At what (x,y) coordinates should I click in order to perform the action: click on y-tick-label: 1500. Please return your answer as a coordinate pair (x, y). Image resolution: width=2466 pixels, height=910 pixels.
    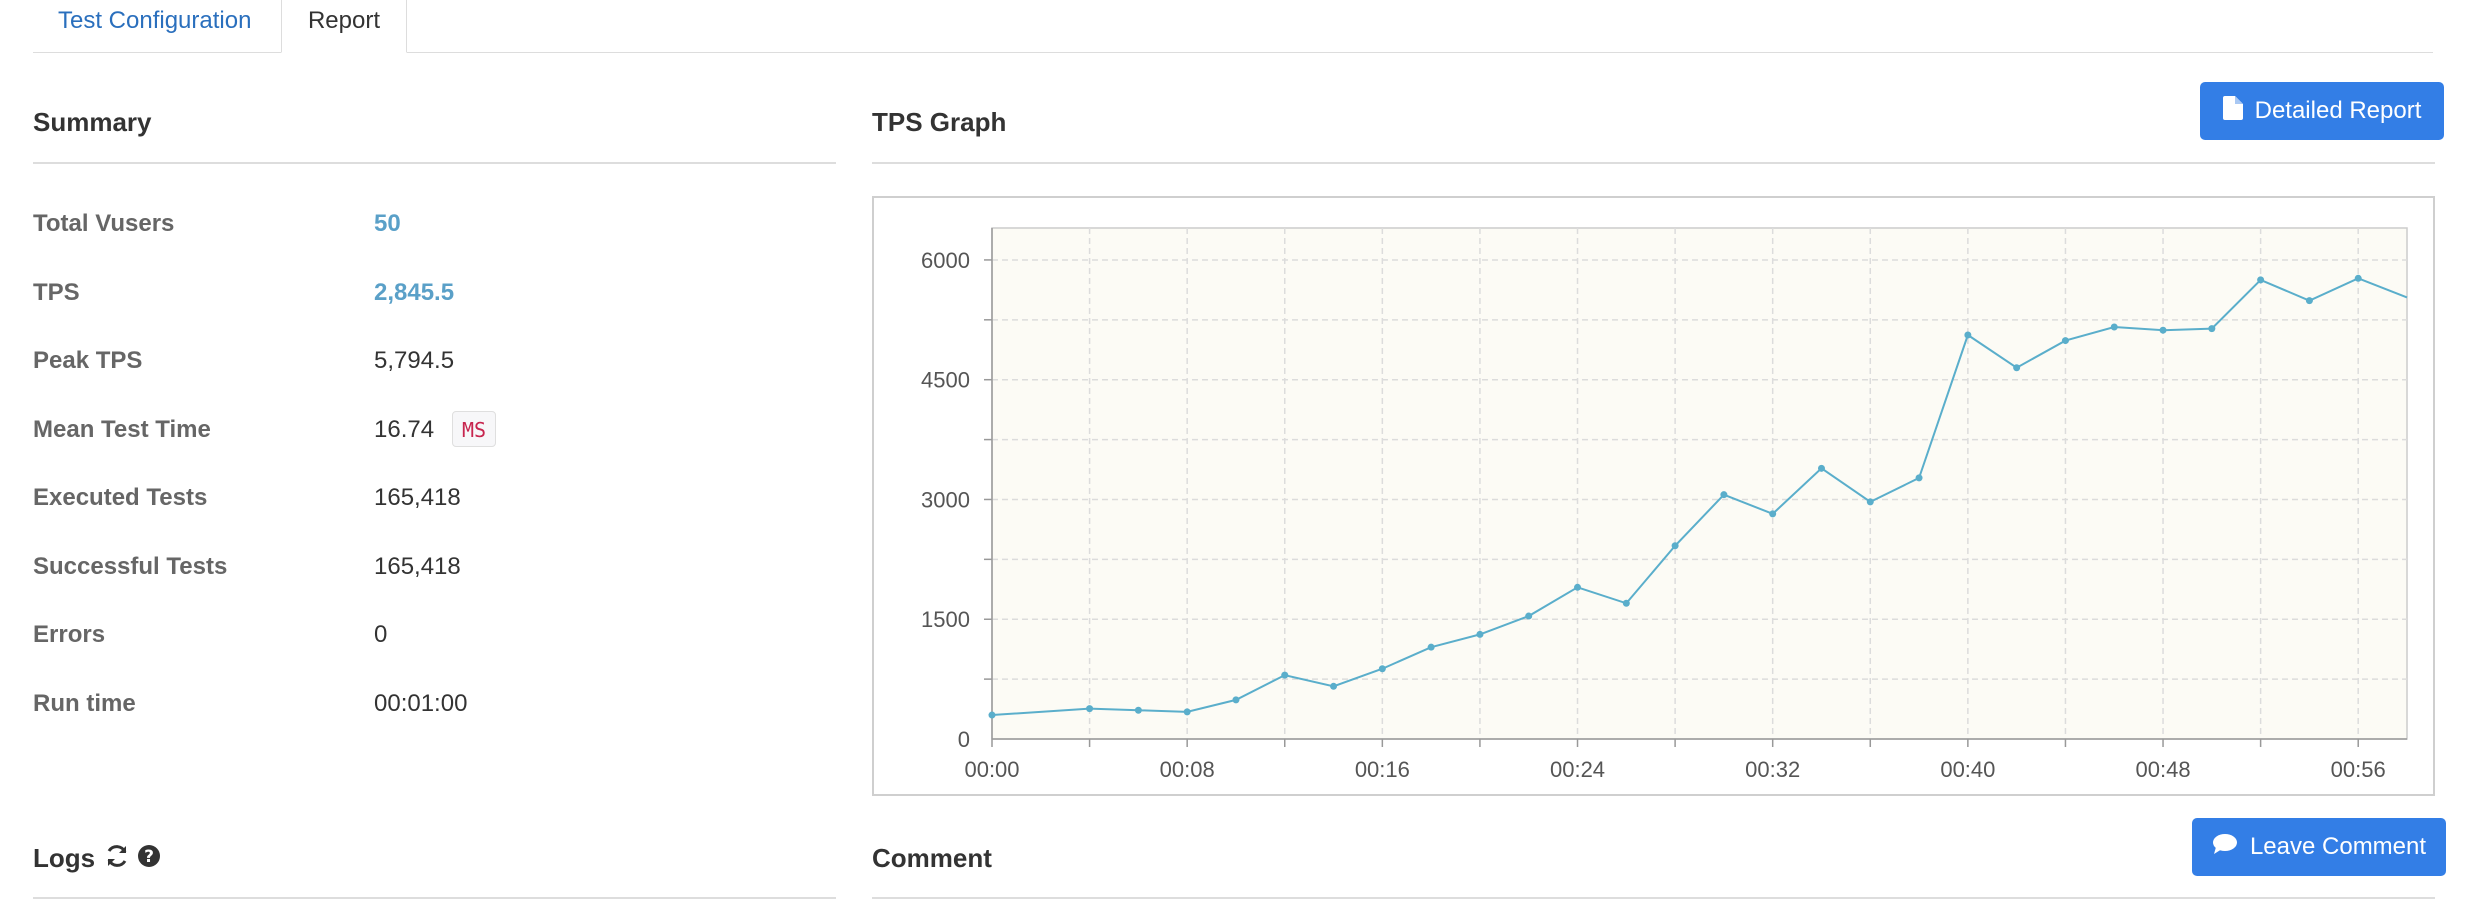
    Looking at the image, I should click on (945, 619).